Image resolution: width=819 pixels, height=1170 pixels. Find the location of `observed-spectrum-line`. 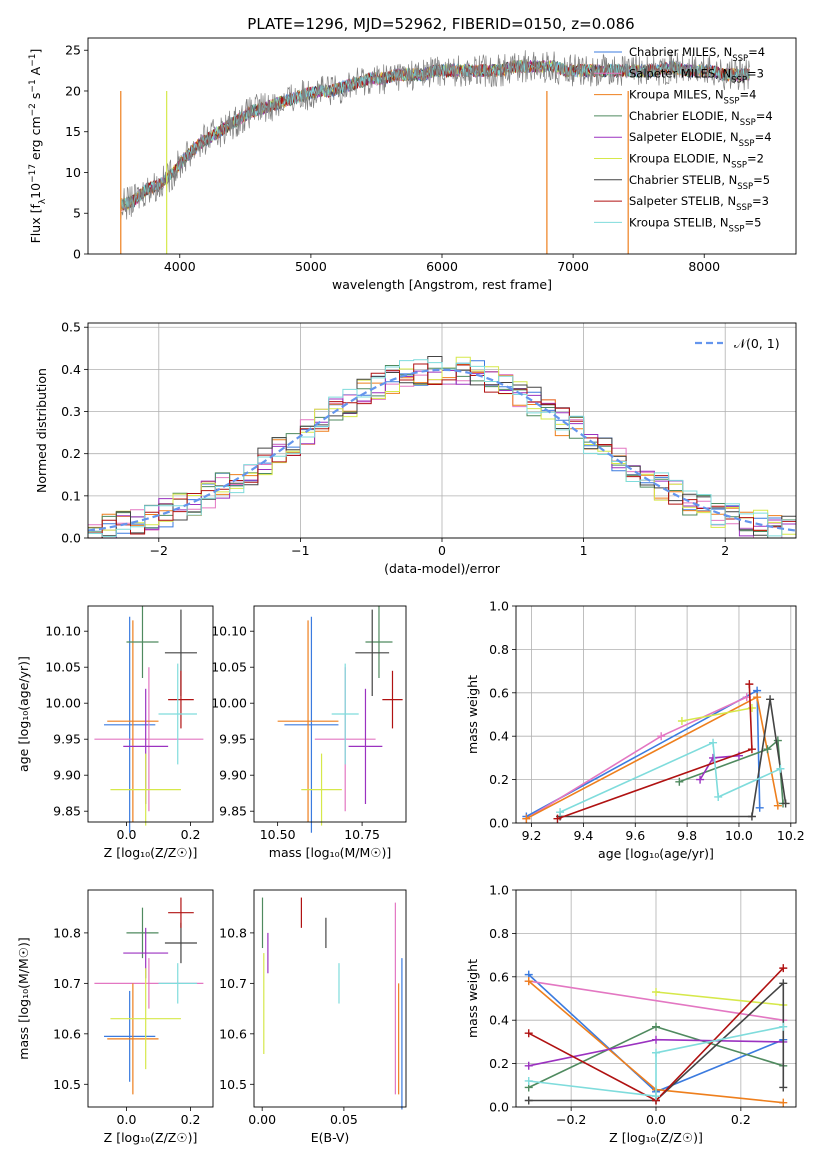

observed-spectrum-line is located at coordinates (435, 135).